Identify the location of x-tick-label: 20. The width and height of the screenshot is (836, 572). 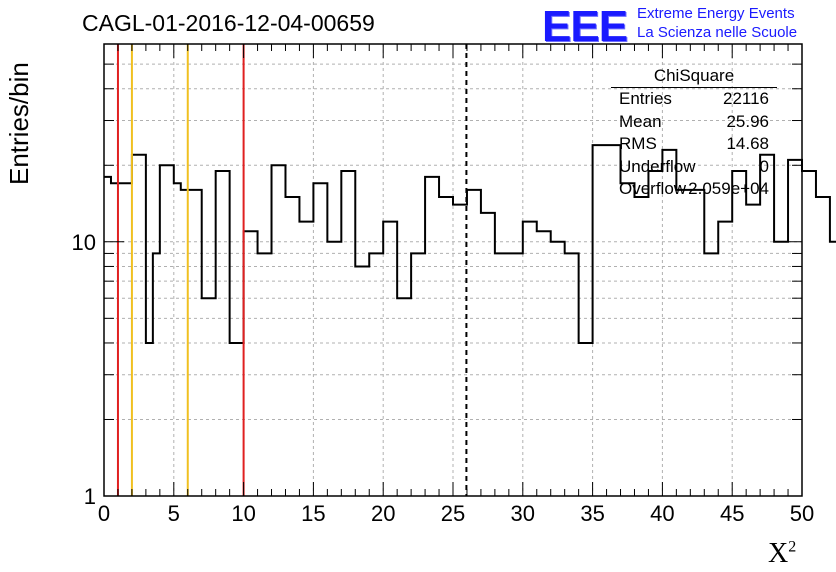
(383, 513).